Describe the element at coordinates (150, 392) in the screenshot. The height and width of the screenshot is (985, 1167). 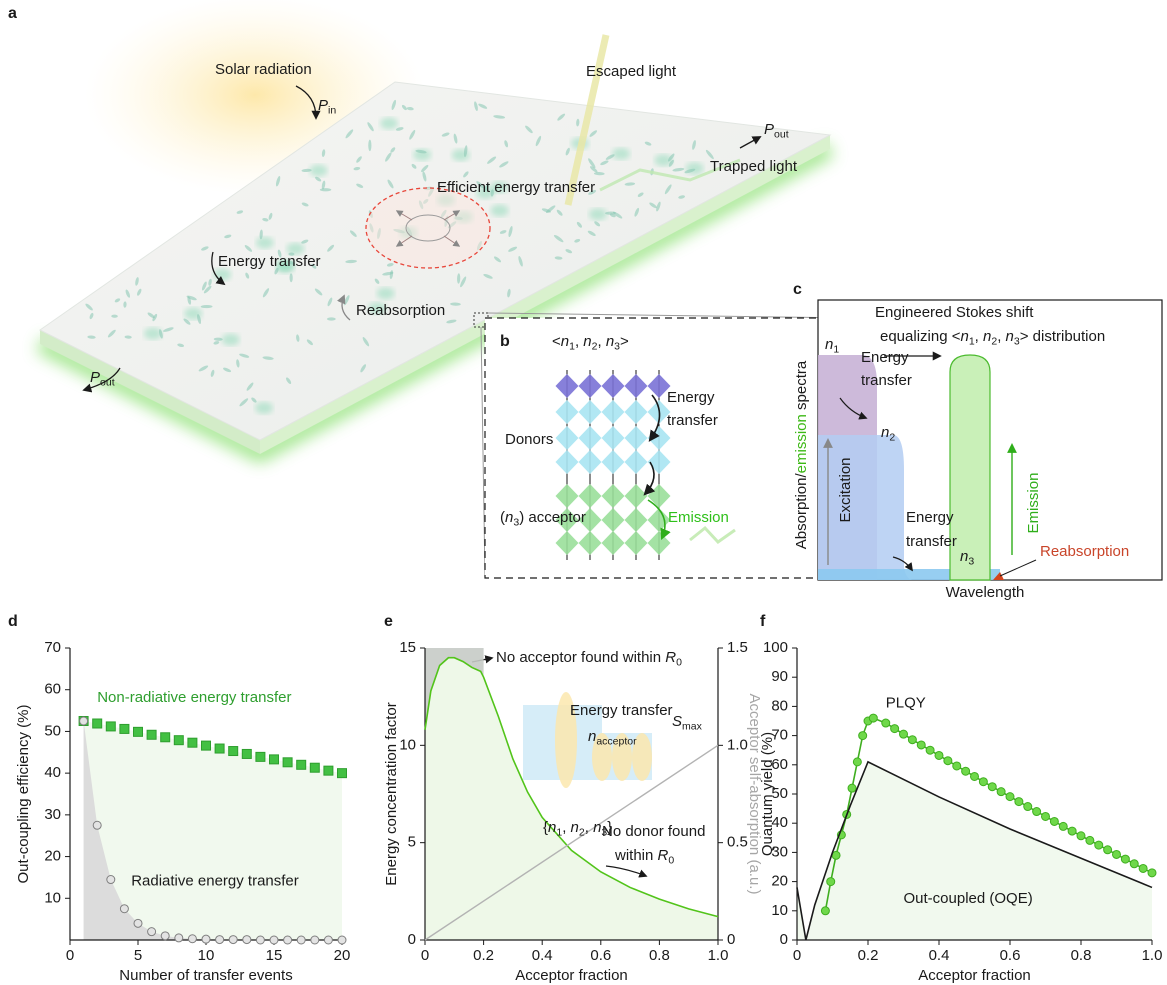
I see `slab-side` at that location.